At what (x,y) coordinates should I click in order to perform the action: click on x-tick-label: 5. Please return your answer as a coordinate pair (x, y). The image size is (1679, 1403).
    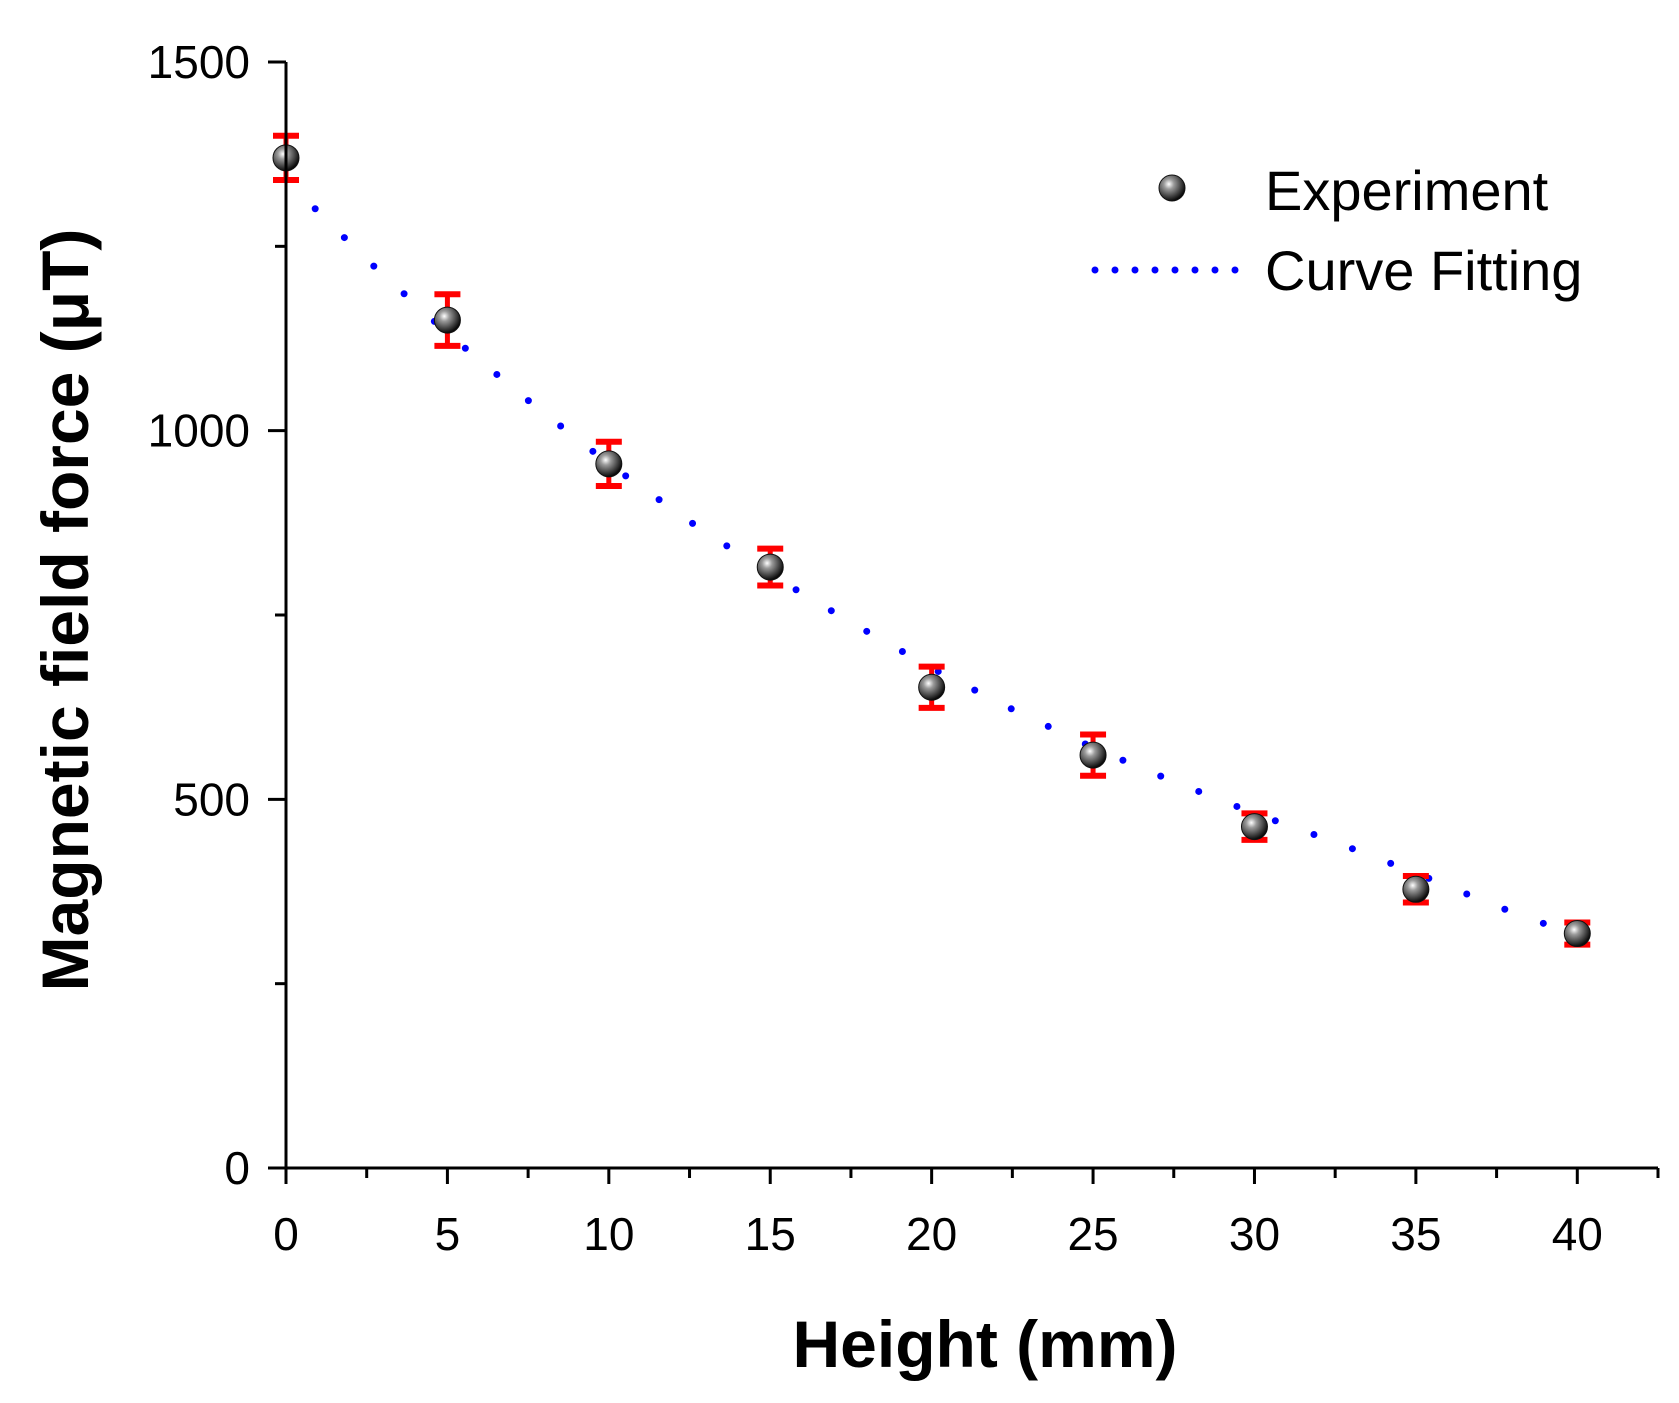
    Looking at the image, I should click on (448, 1234).